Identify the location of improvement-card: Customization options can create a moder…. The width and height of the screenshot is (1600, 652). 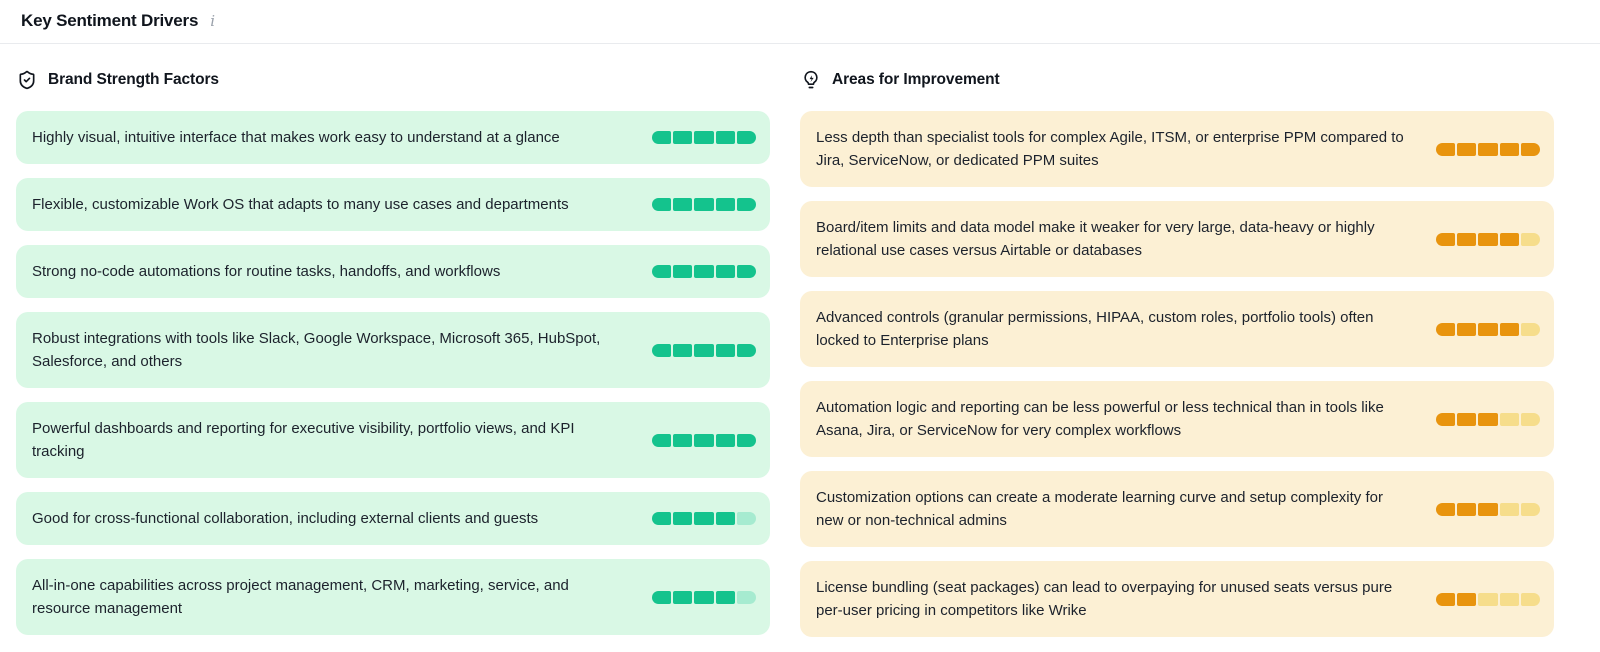
(1177, 509).